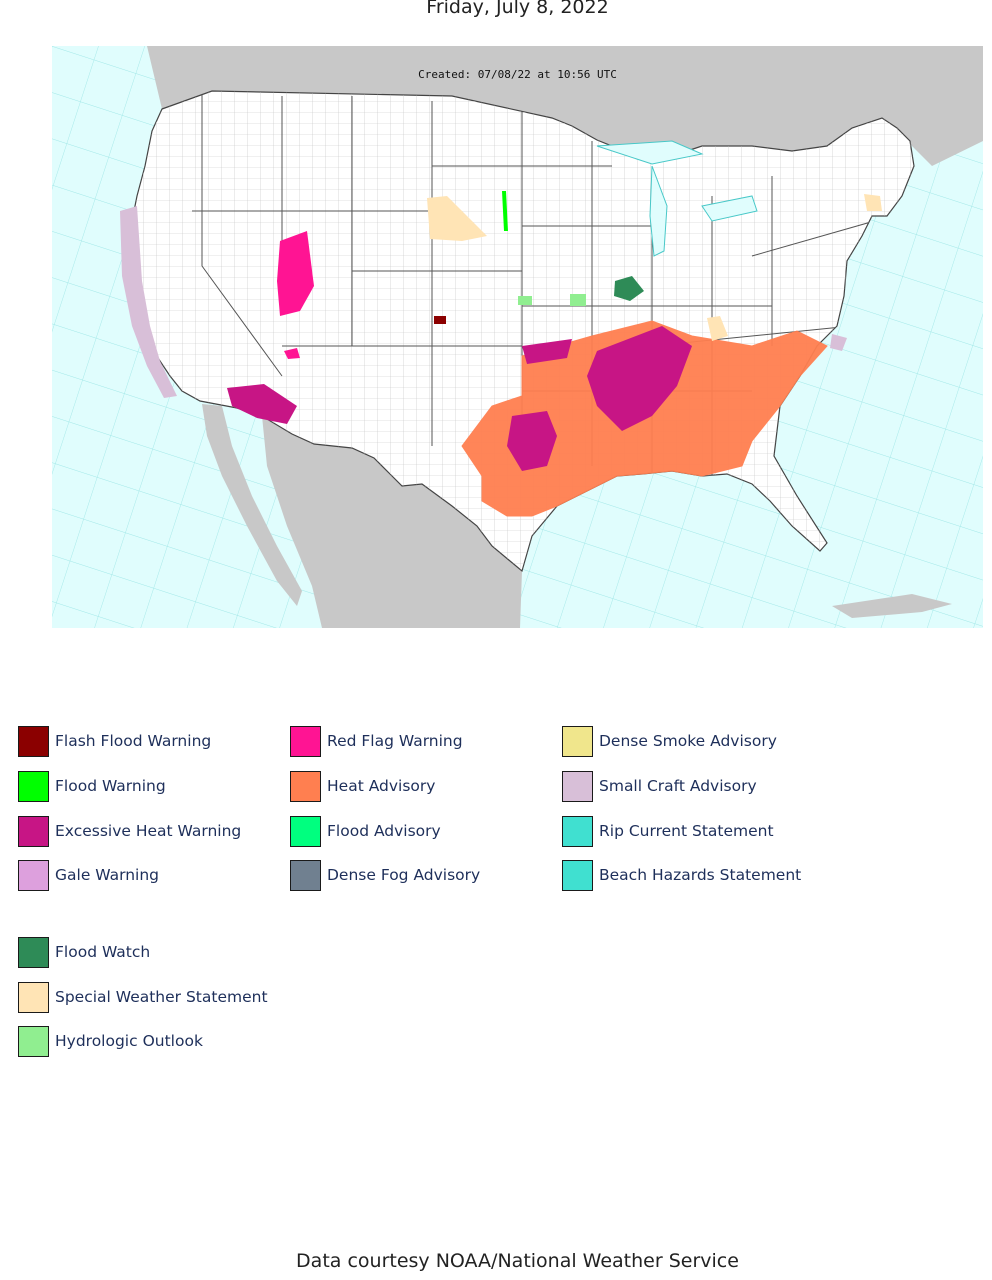 The image size is (992, 1280). Describe the element at coordinates (650, 152) in the screenshot. I see `lake-superior` at that location.